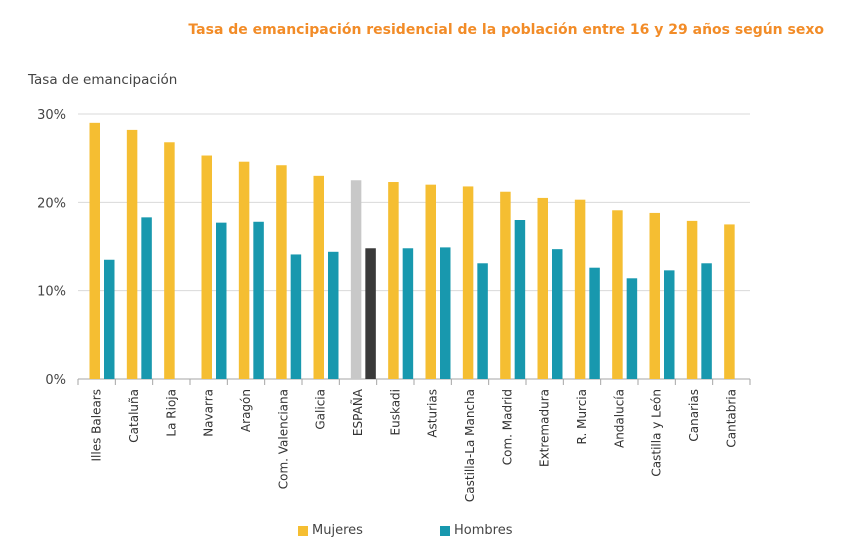  I want to click on x-category-label: La Rioja, so click(171, 413).